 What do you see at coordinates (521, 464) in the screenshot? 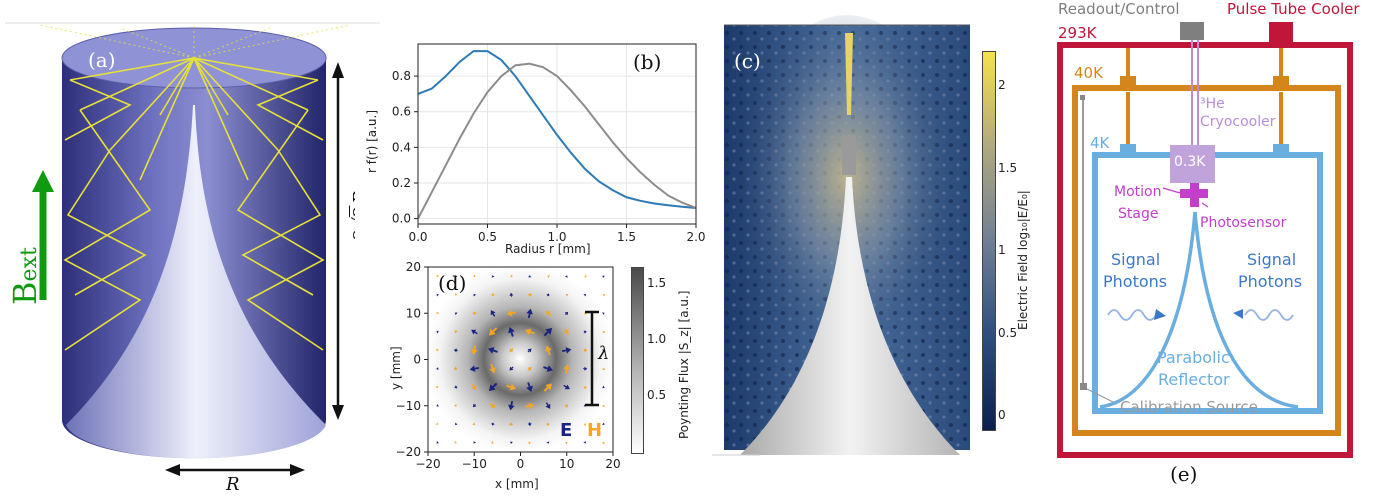
I see `x-tick-label: 0` at bounding box center [521, 464].